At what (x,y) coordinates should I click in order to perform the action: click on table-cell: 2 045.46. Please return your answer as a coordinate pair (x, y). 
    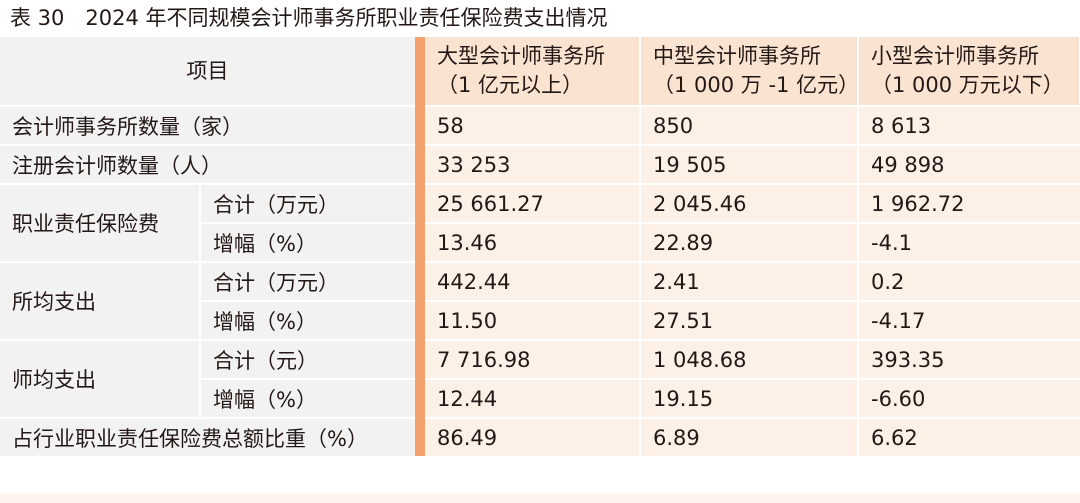
    Looking at the image, I should click on (749, 203).